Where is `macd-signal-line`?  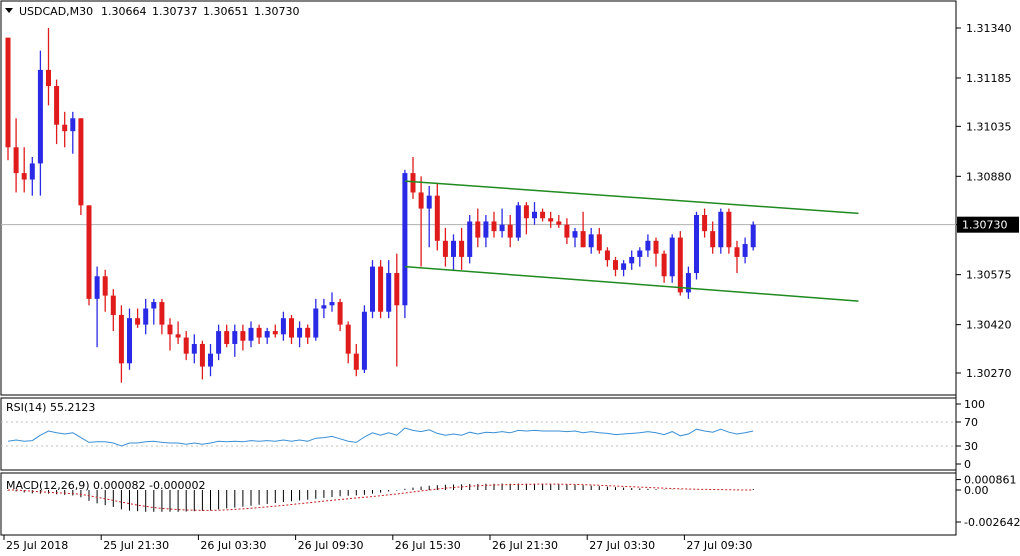
macd-signal-line is located at coordinates (381, 497).